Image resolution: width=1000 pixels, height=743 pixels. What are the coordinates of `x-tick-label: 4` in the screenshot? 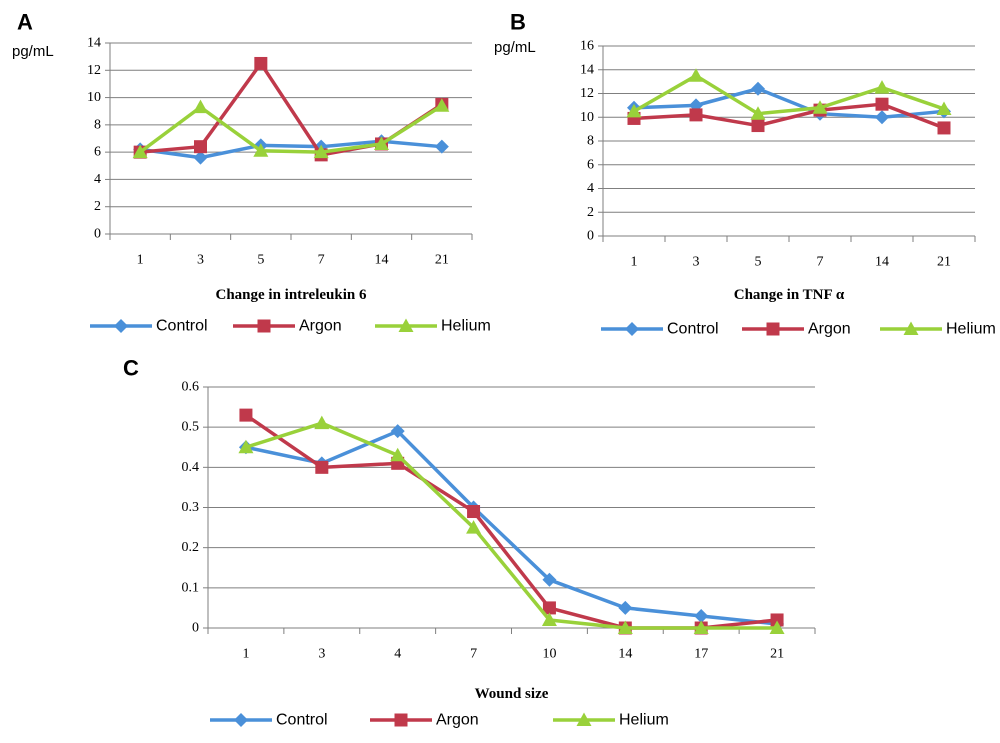 It's located at (397, 654).